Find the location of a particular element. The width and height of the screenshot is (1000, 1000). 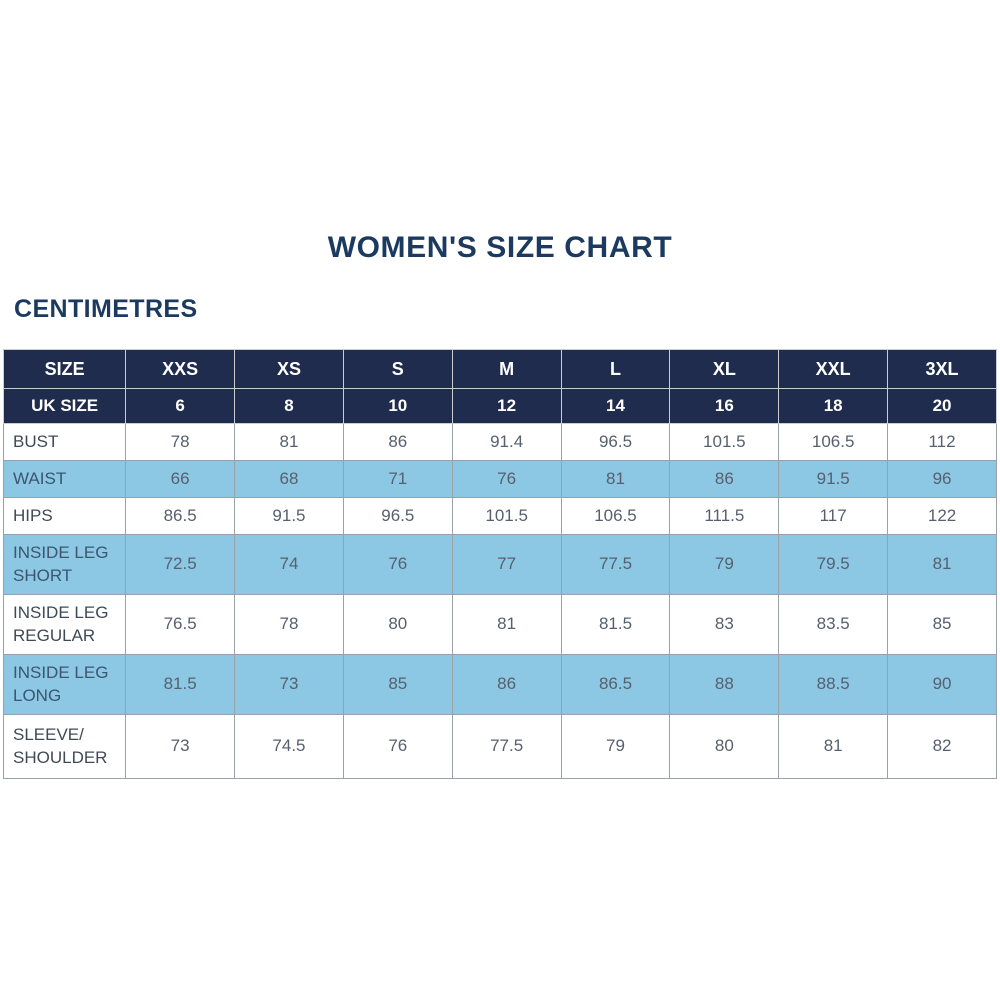

uk-size-value: 10 is located at coordinates (397, 406).